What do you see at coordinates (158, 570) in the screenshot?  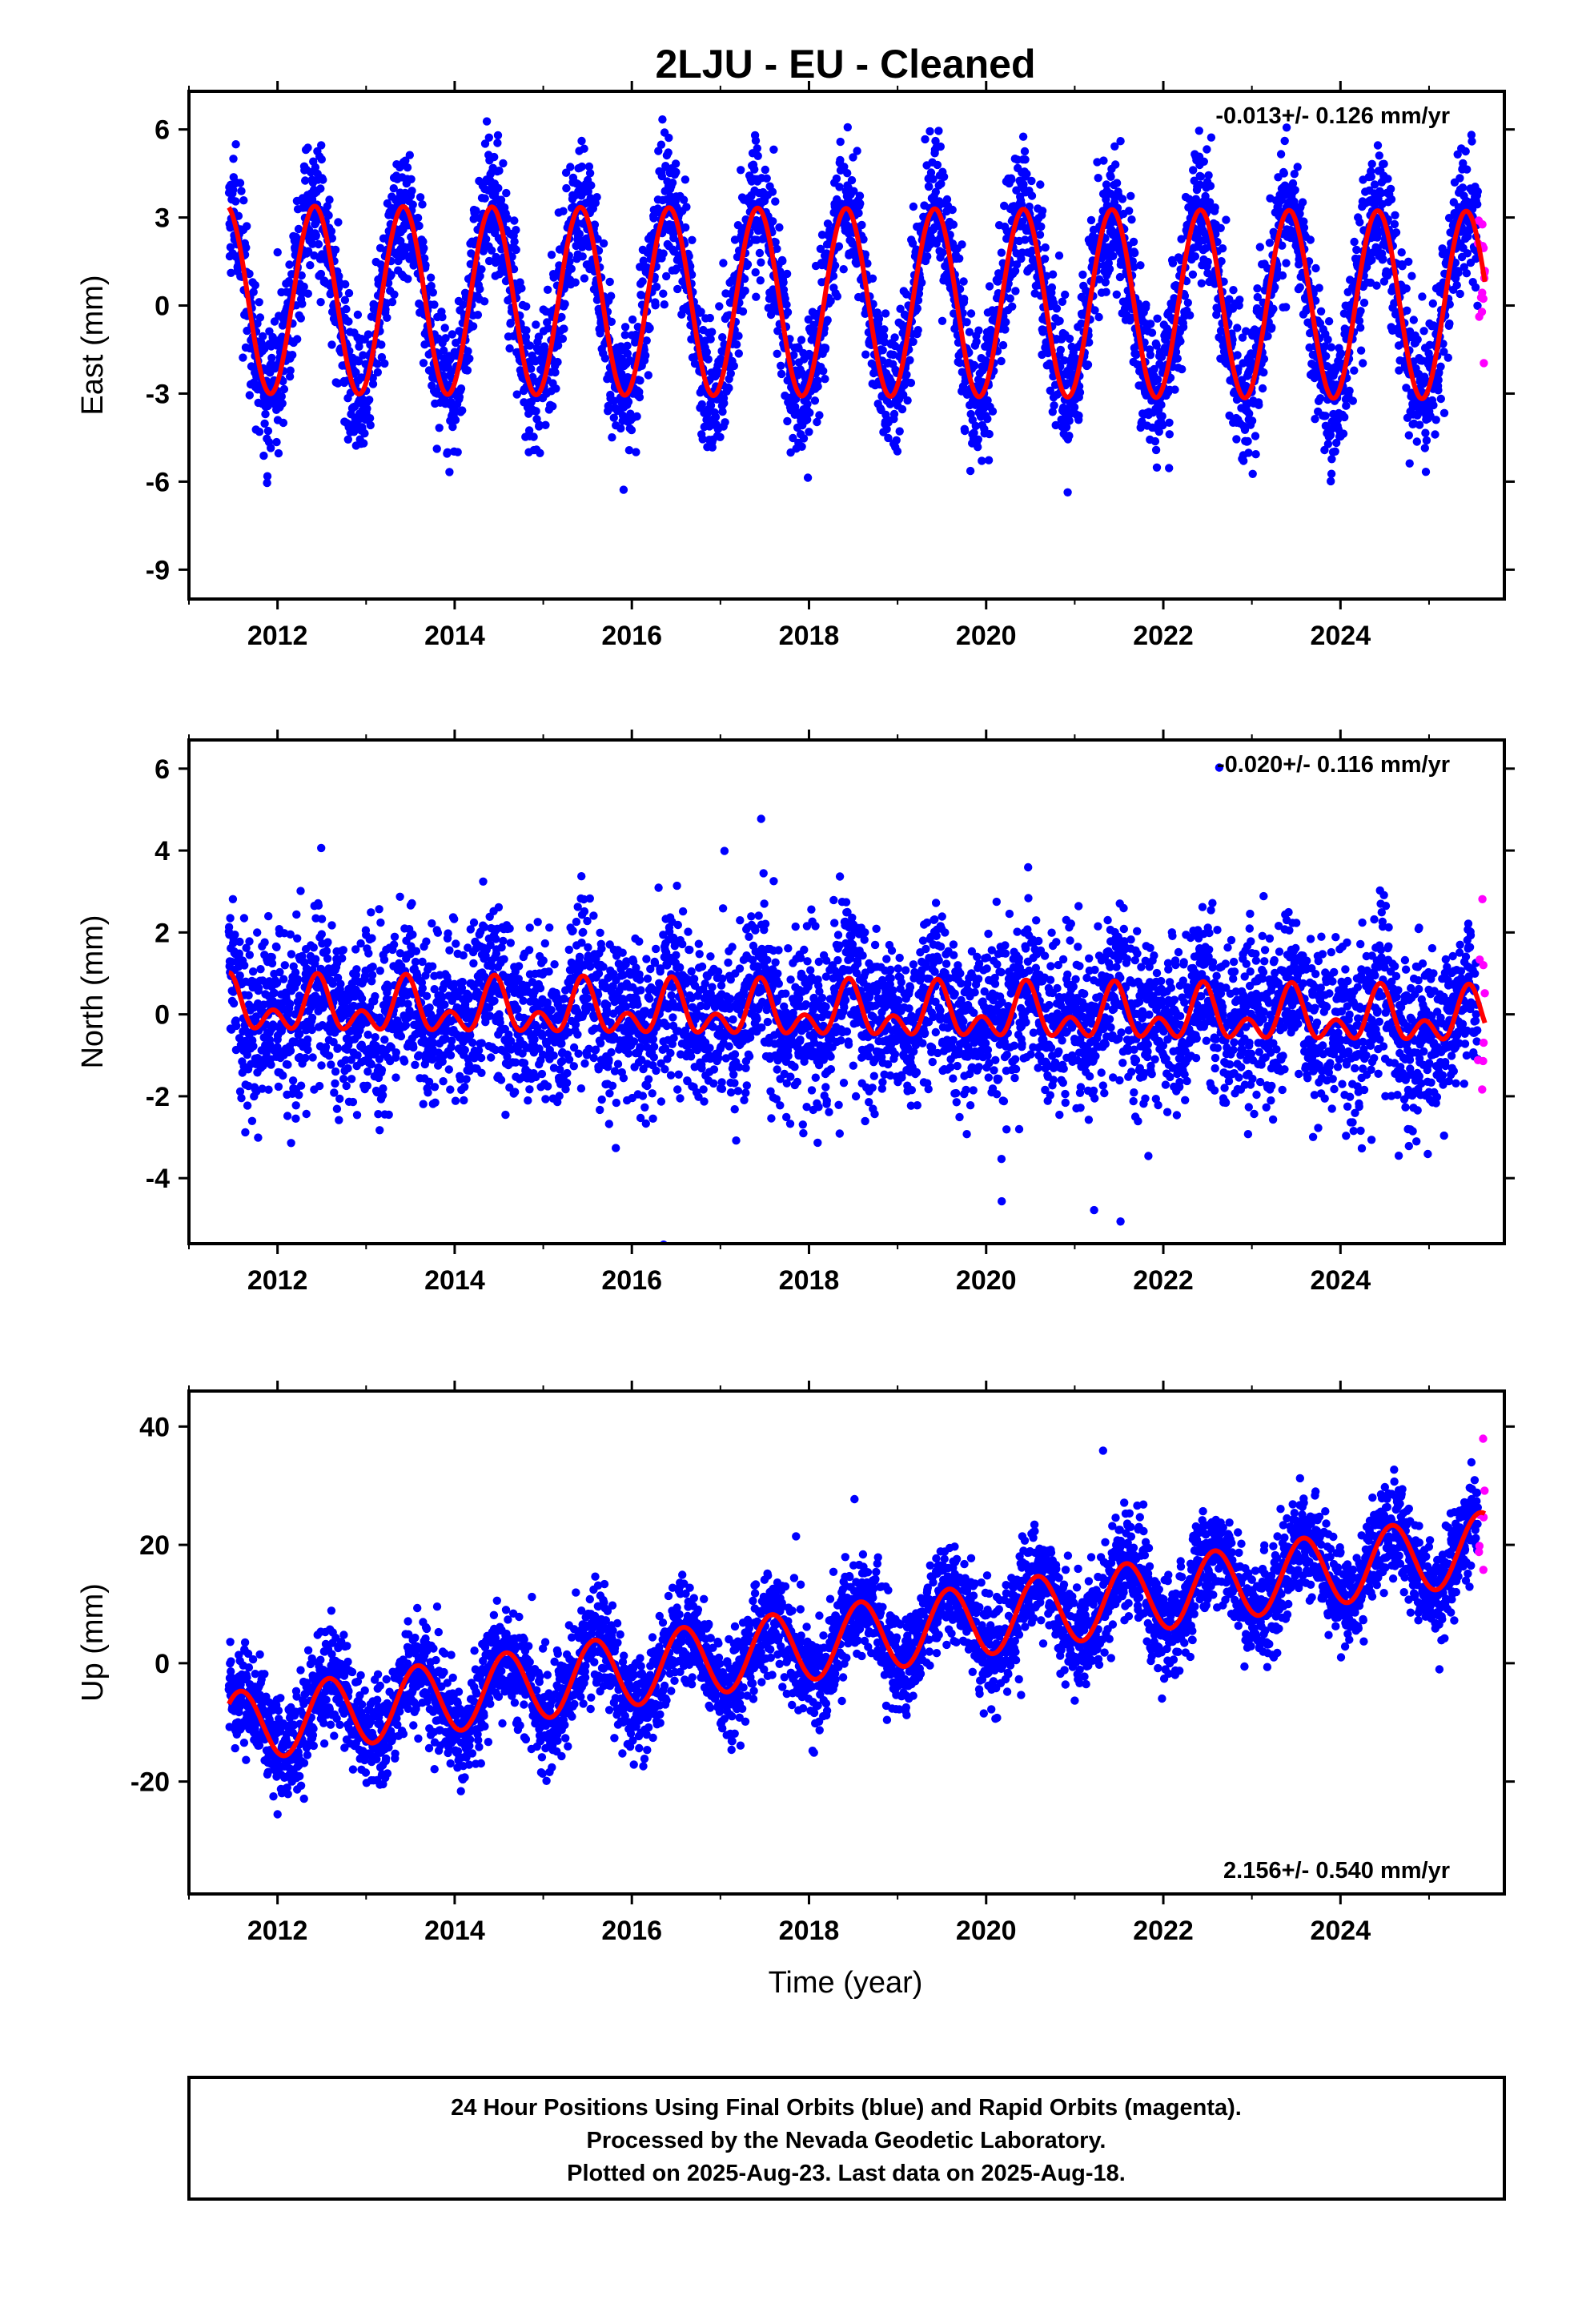 I see `y-tick-label: -9` at bounding box center [158, 570].